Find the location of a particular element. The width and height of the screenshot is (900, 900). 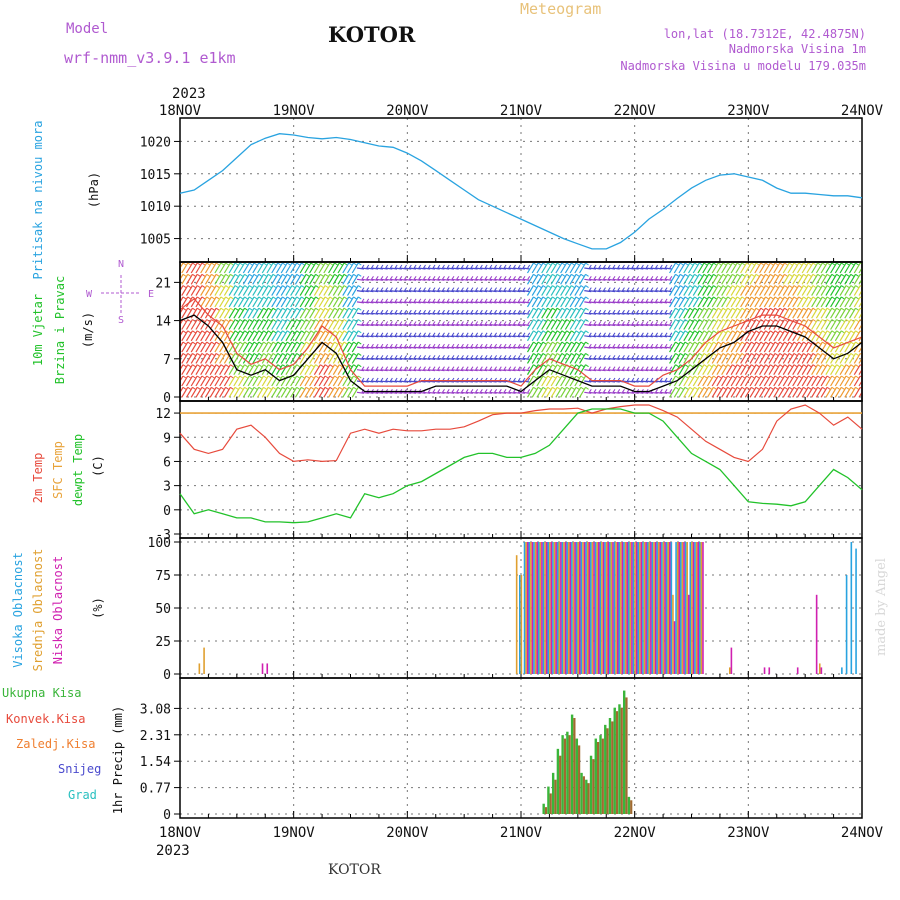

cloud-high-bar is located at coordinates (676, 608).